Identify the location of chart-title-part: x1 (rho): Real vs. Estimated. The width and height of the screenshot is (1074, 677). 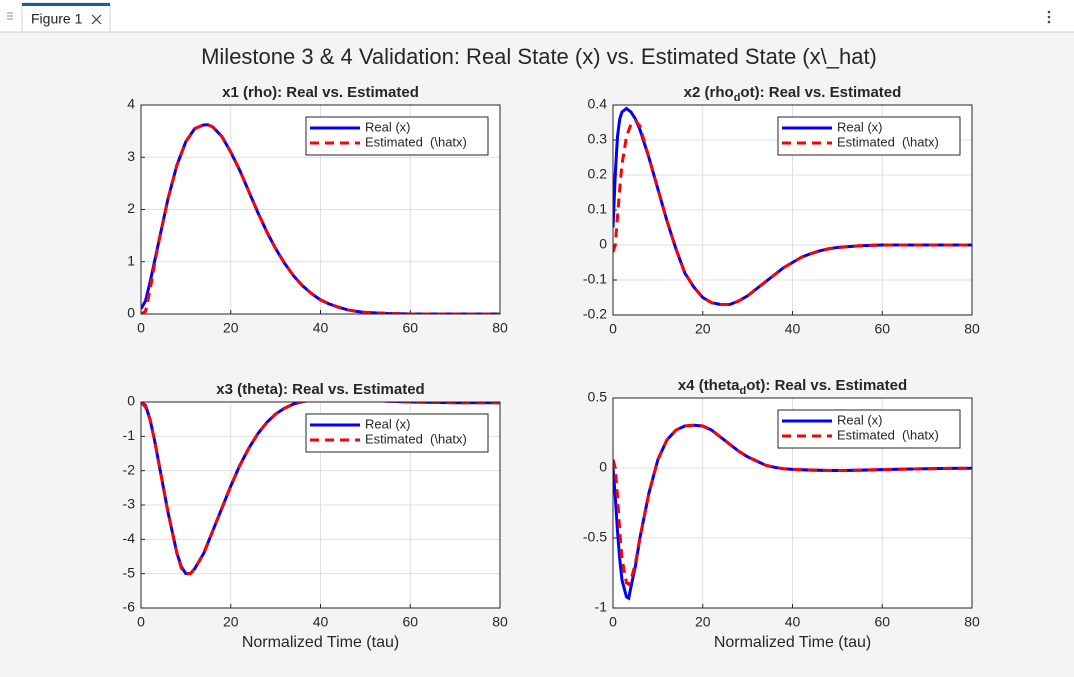
(320, 92).